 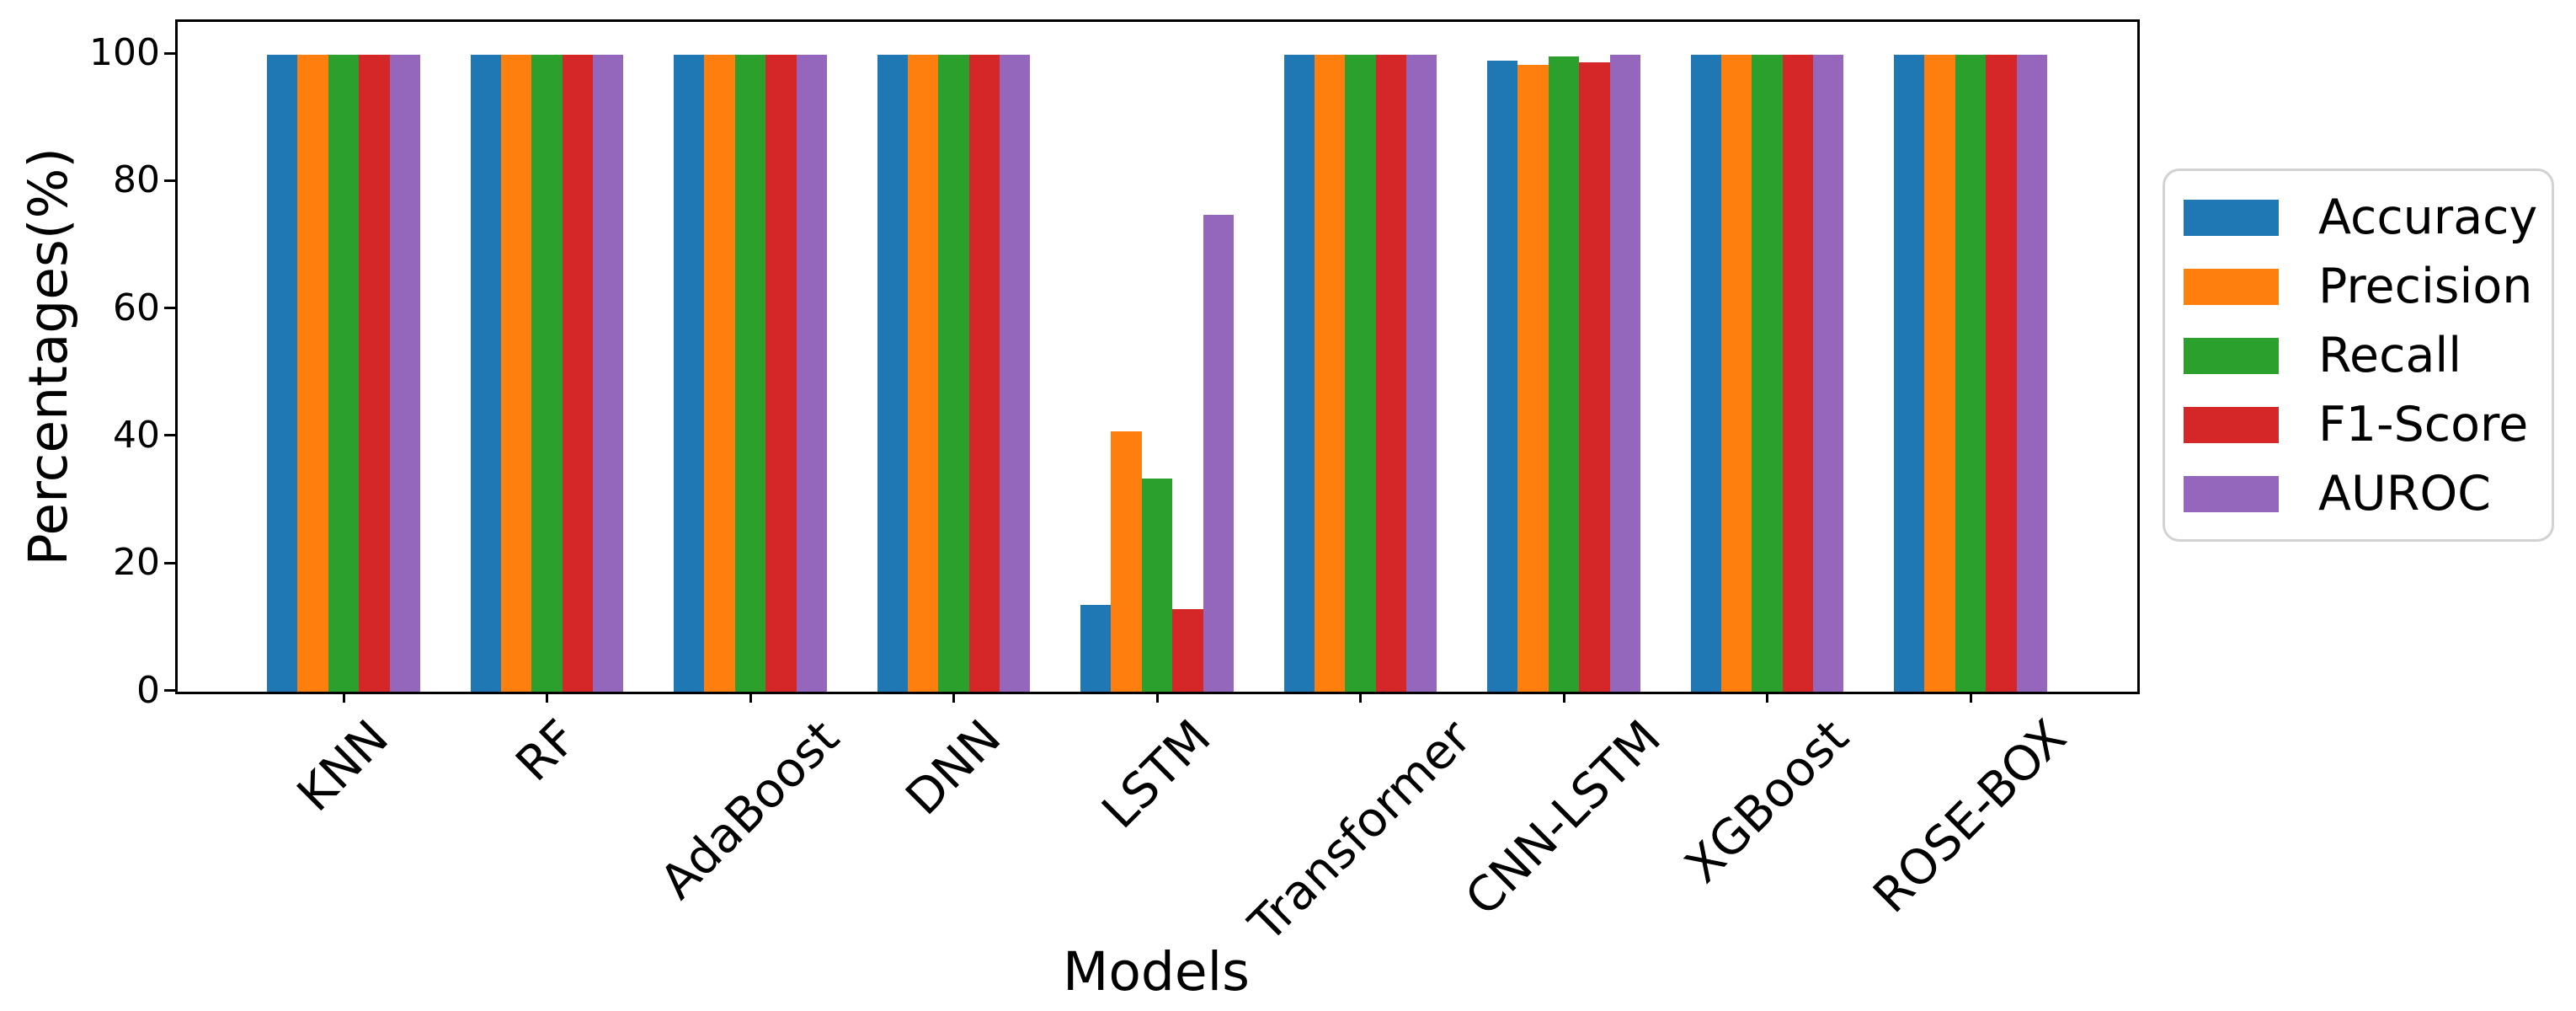 I want to click on legend-label-f1-score: F1-Score, so click(x=2423, y=424).